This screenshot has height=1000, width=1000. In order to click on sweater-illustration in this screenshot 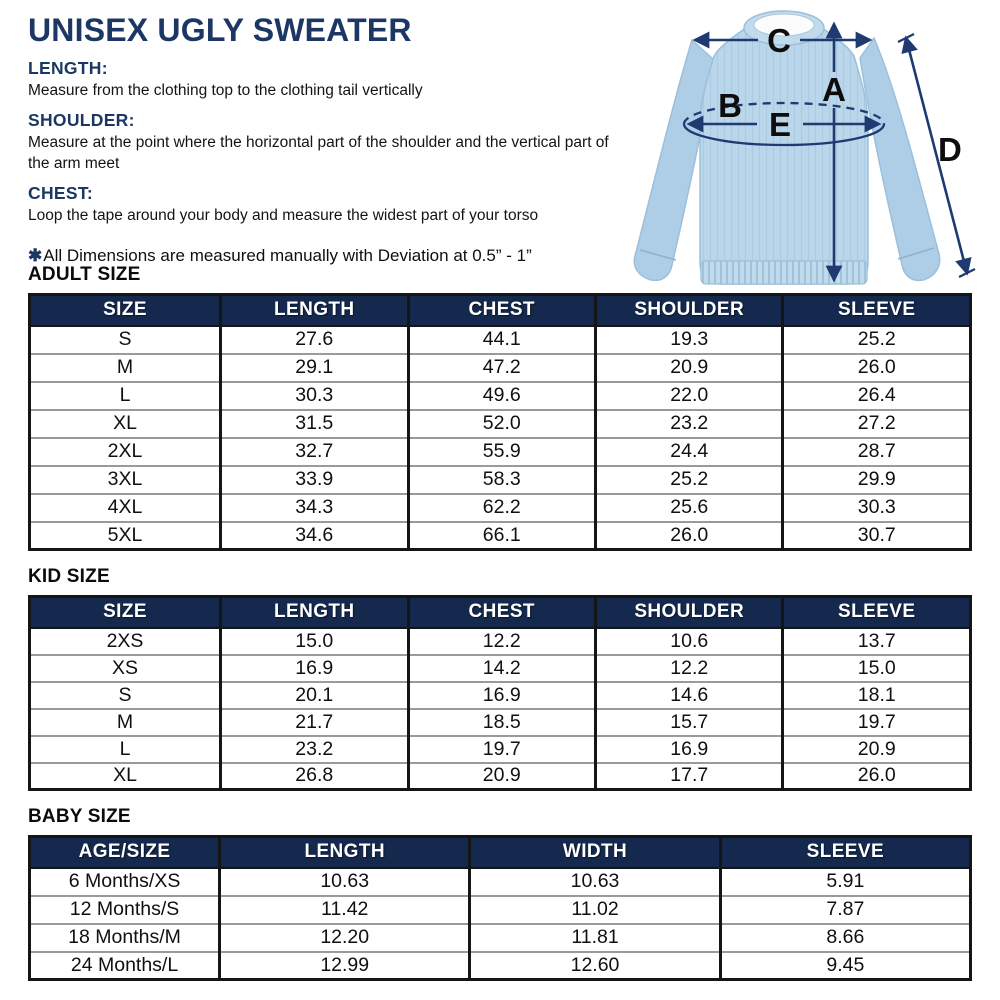, I will do `click(787, 147)`.